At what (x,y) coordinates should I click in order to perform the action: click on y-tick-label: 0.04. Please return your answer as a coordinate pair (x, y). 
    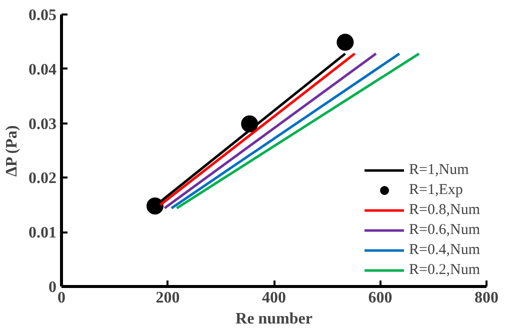
    Looking at the image, I should click on (42, 69).